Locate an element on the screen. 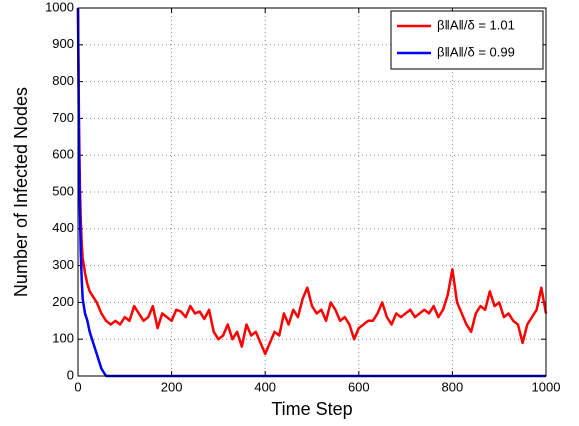 This screenshot has width=579, height=426. legend-label: β‖A‖/δ = 1.01 is located at coordinates (476, 24).